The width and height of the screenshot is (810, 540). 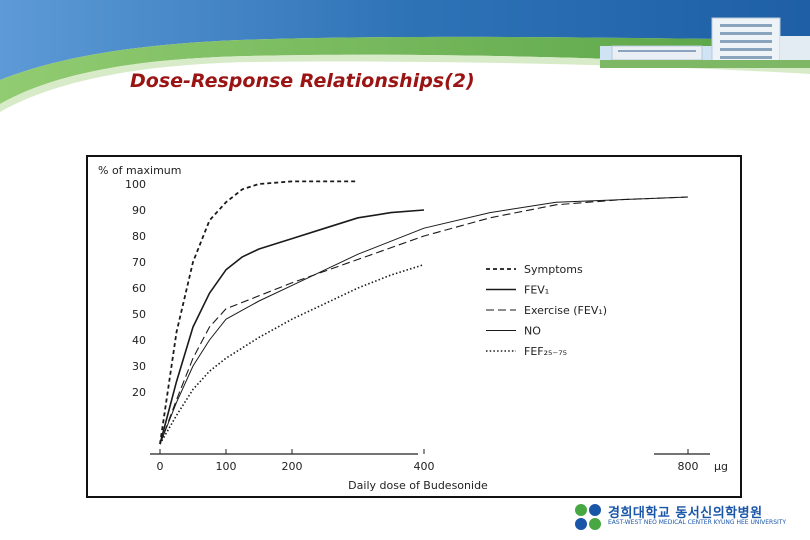 What do you see at coordinates (139, 392) in the screenshot?
I see `y-tick-label: 20` at bounding box center [139, 392].